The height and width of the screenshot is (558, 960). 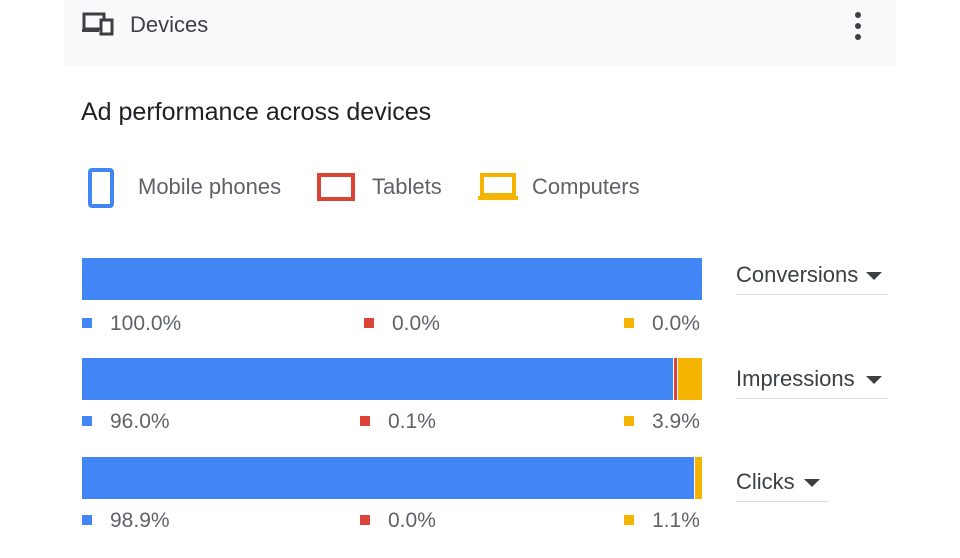 I want to click on clicks-bar, so click(x=392, y=478).